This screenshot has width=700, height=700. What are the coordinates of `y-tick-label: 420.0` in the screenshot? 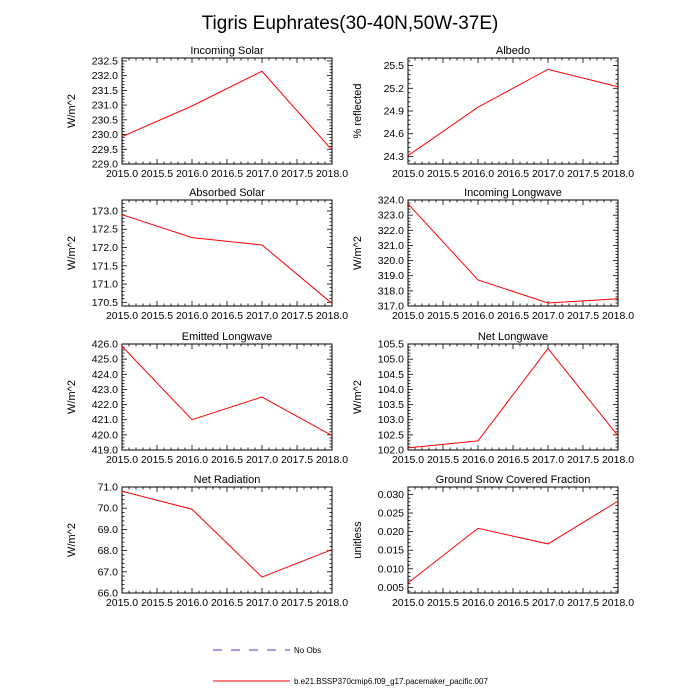 It's located at (105, 435).